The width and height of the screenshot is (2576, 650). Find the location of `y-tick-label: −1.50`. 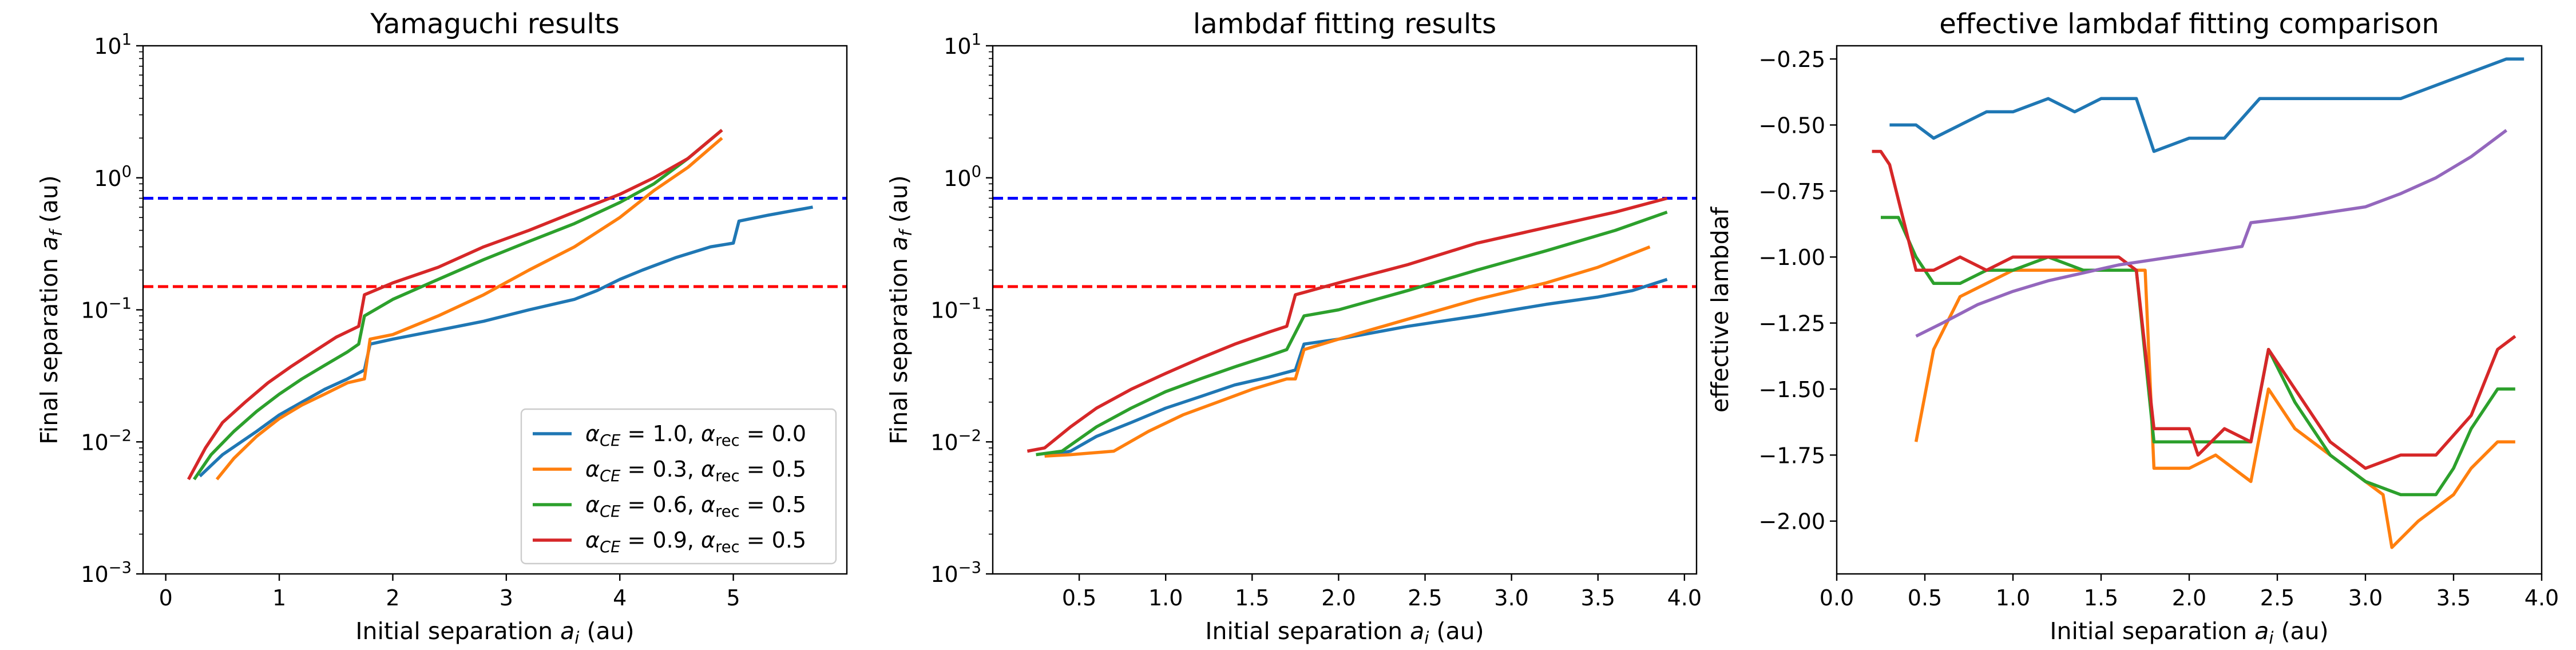

y-tick-label: −1.50 is located at coordinates (1792, 389).